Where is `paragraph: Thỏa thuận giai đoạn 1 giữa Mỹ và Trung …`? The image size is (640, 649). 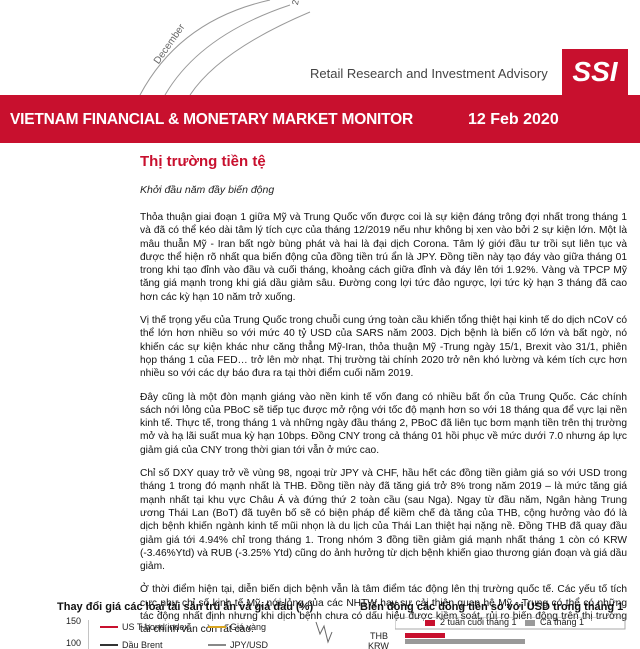
paragraph: Thỏa thuận giai đoạn 1 giữa Mỹ và Trung … is located at coordinates (383, 257).